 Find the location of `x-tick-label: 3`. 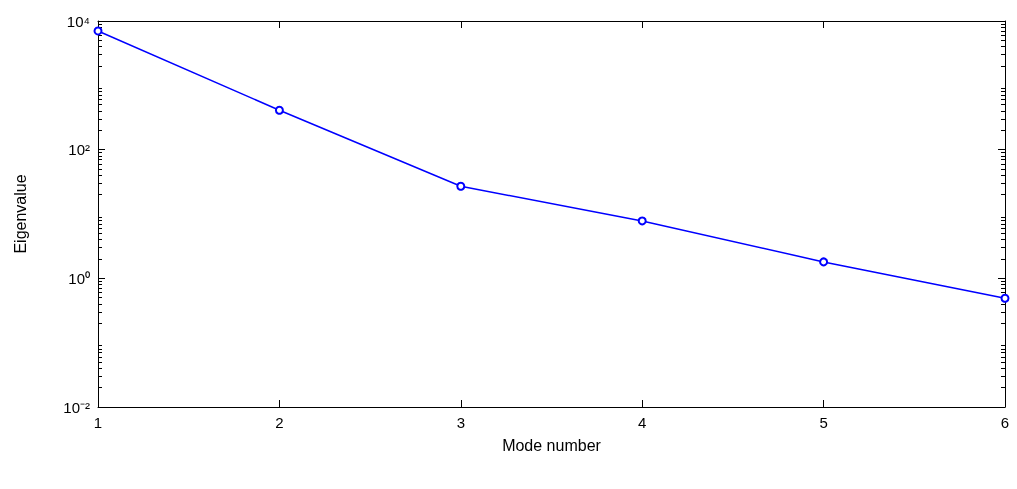

x-tick-label: 3 is located at coordinates (460, 422).